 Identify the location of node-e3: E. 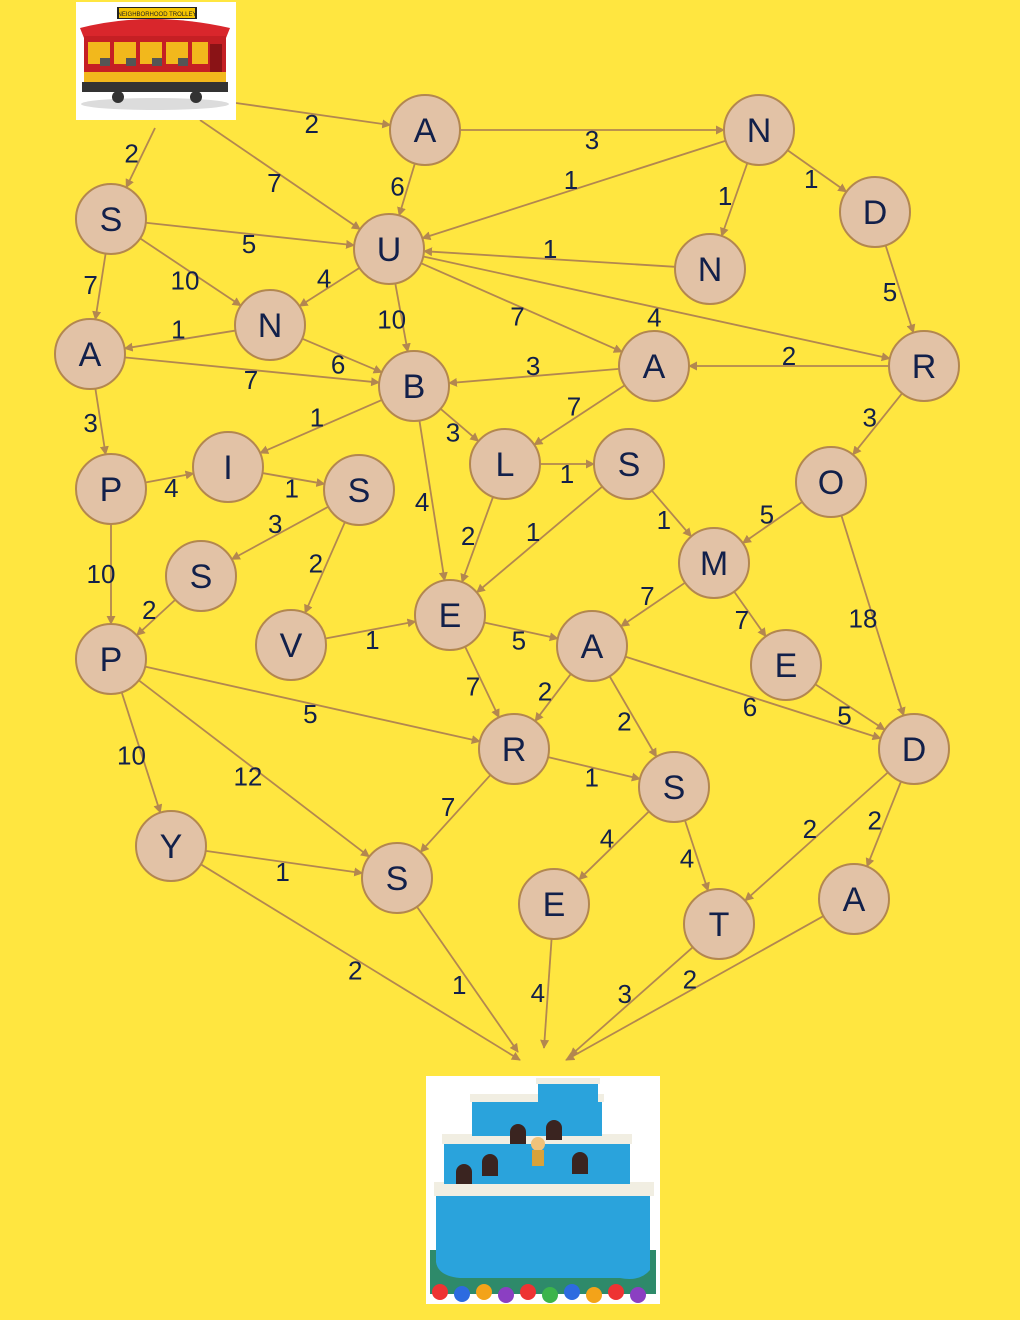
(554, 904).